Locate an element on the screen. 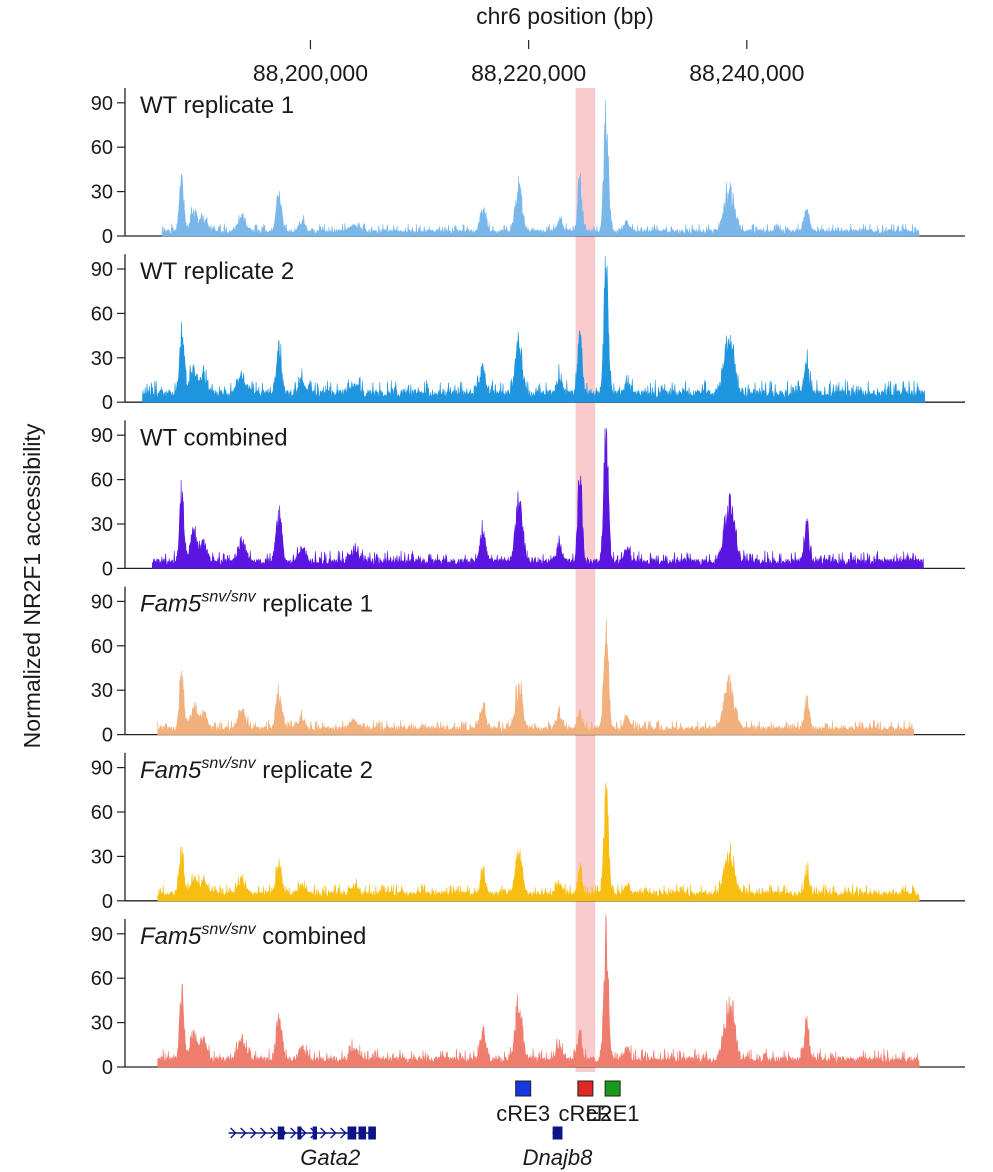 The image size is (993, 1172). track-label: WT replicate 2 is located at coordinates (217, 271).